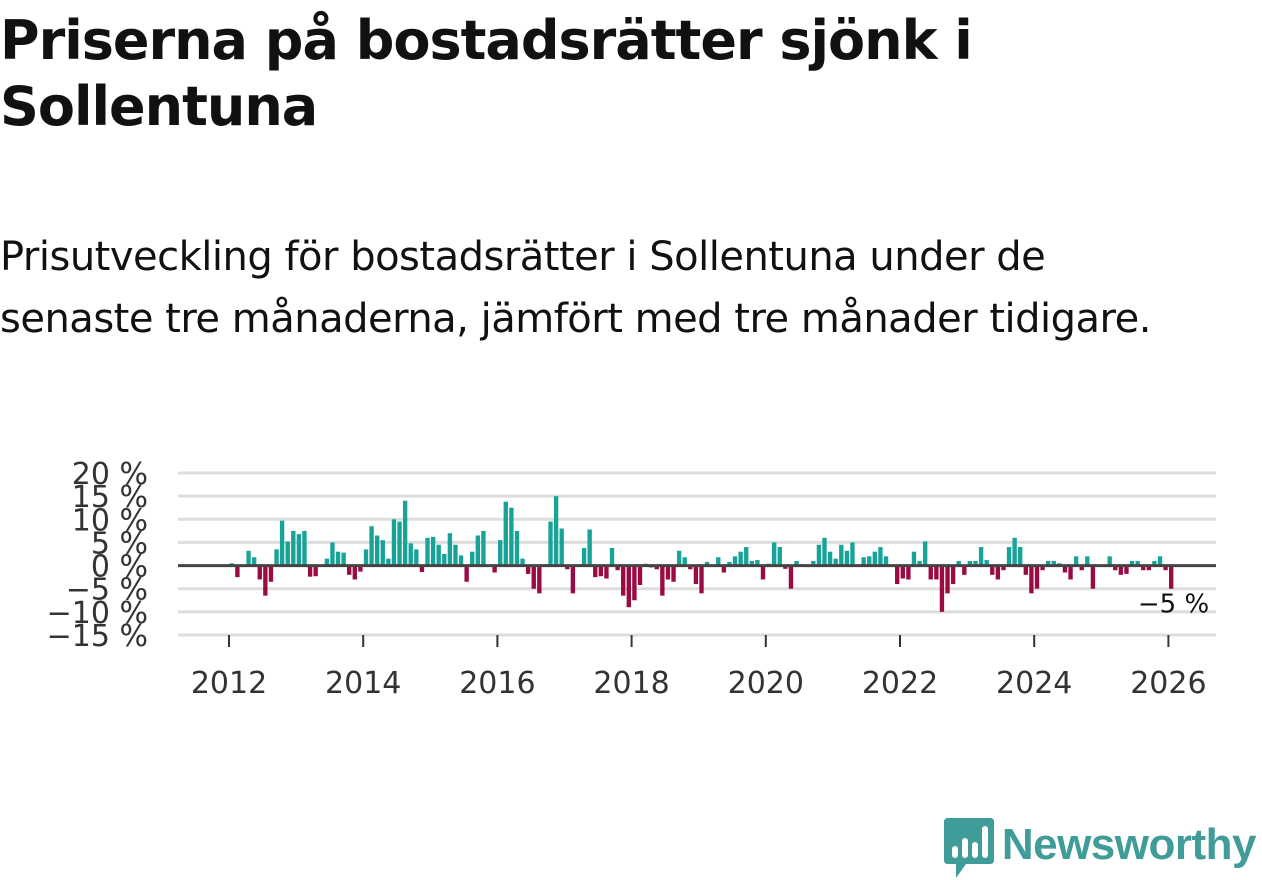  I want to click on newsworthy-logo: Newsworthy, so click(1100, 849).